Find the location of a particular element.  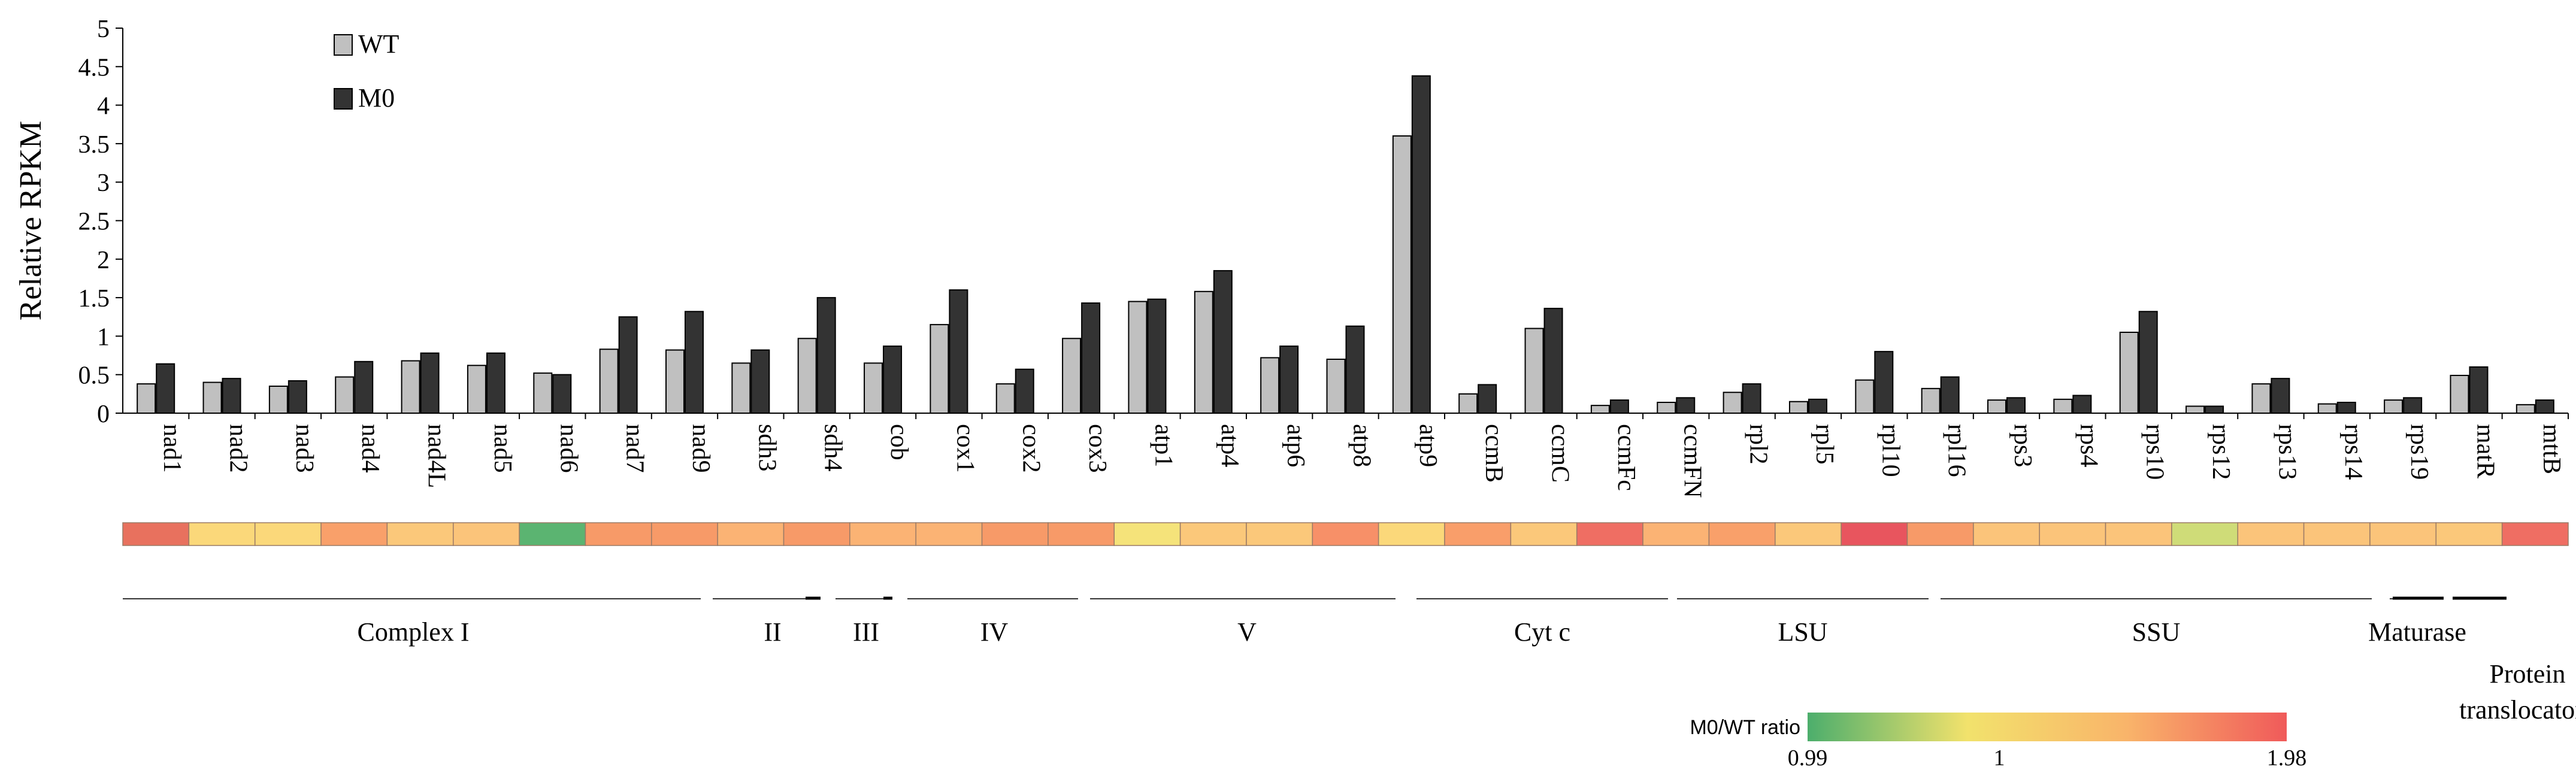

x-tick-label: nad9 is located at coordinates (701, 448).